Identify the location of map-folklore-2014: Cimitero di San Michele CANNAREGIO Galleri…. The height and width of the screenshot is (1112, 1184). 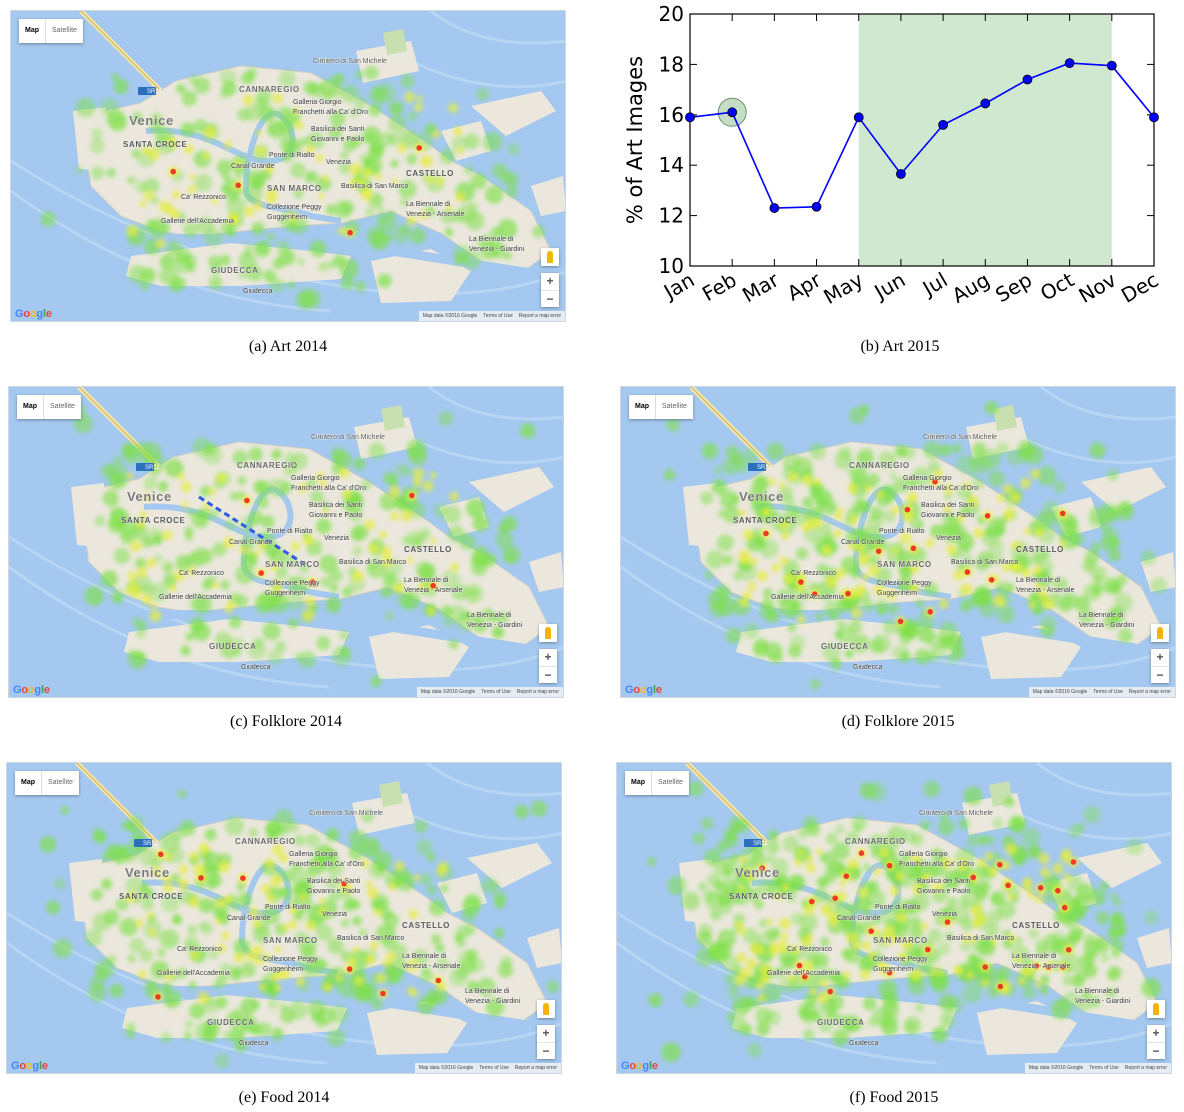
(286, 542).